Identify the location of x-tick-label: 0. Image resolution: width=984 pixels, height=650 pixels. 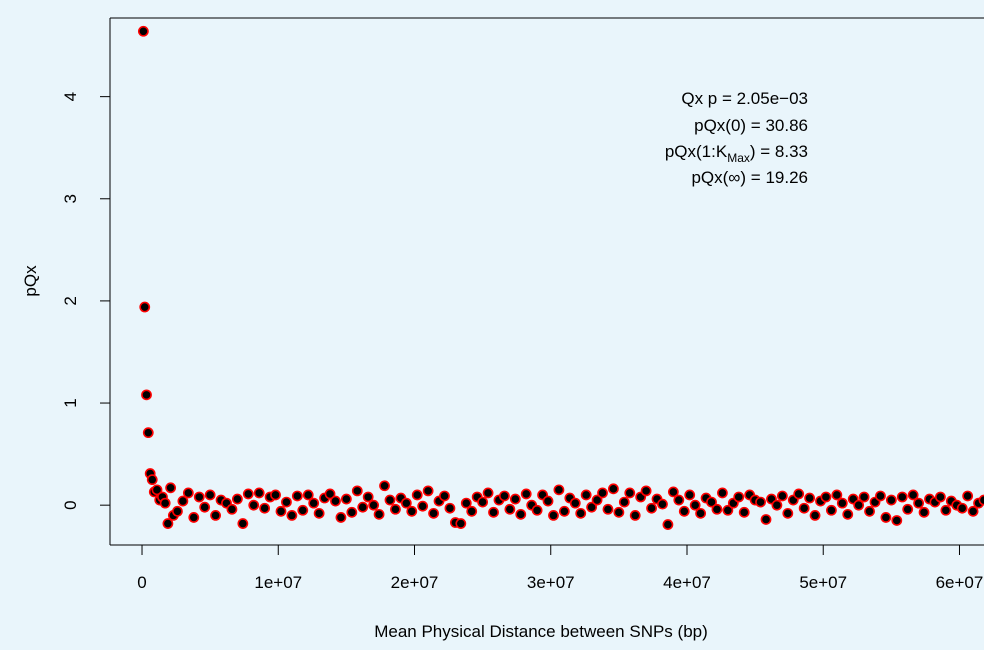
(141, 582).